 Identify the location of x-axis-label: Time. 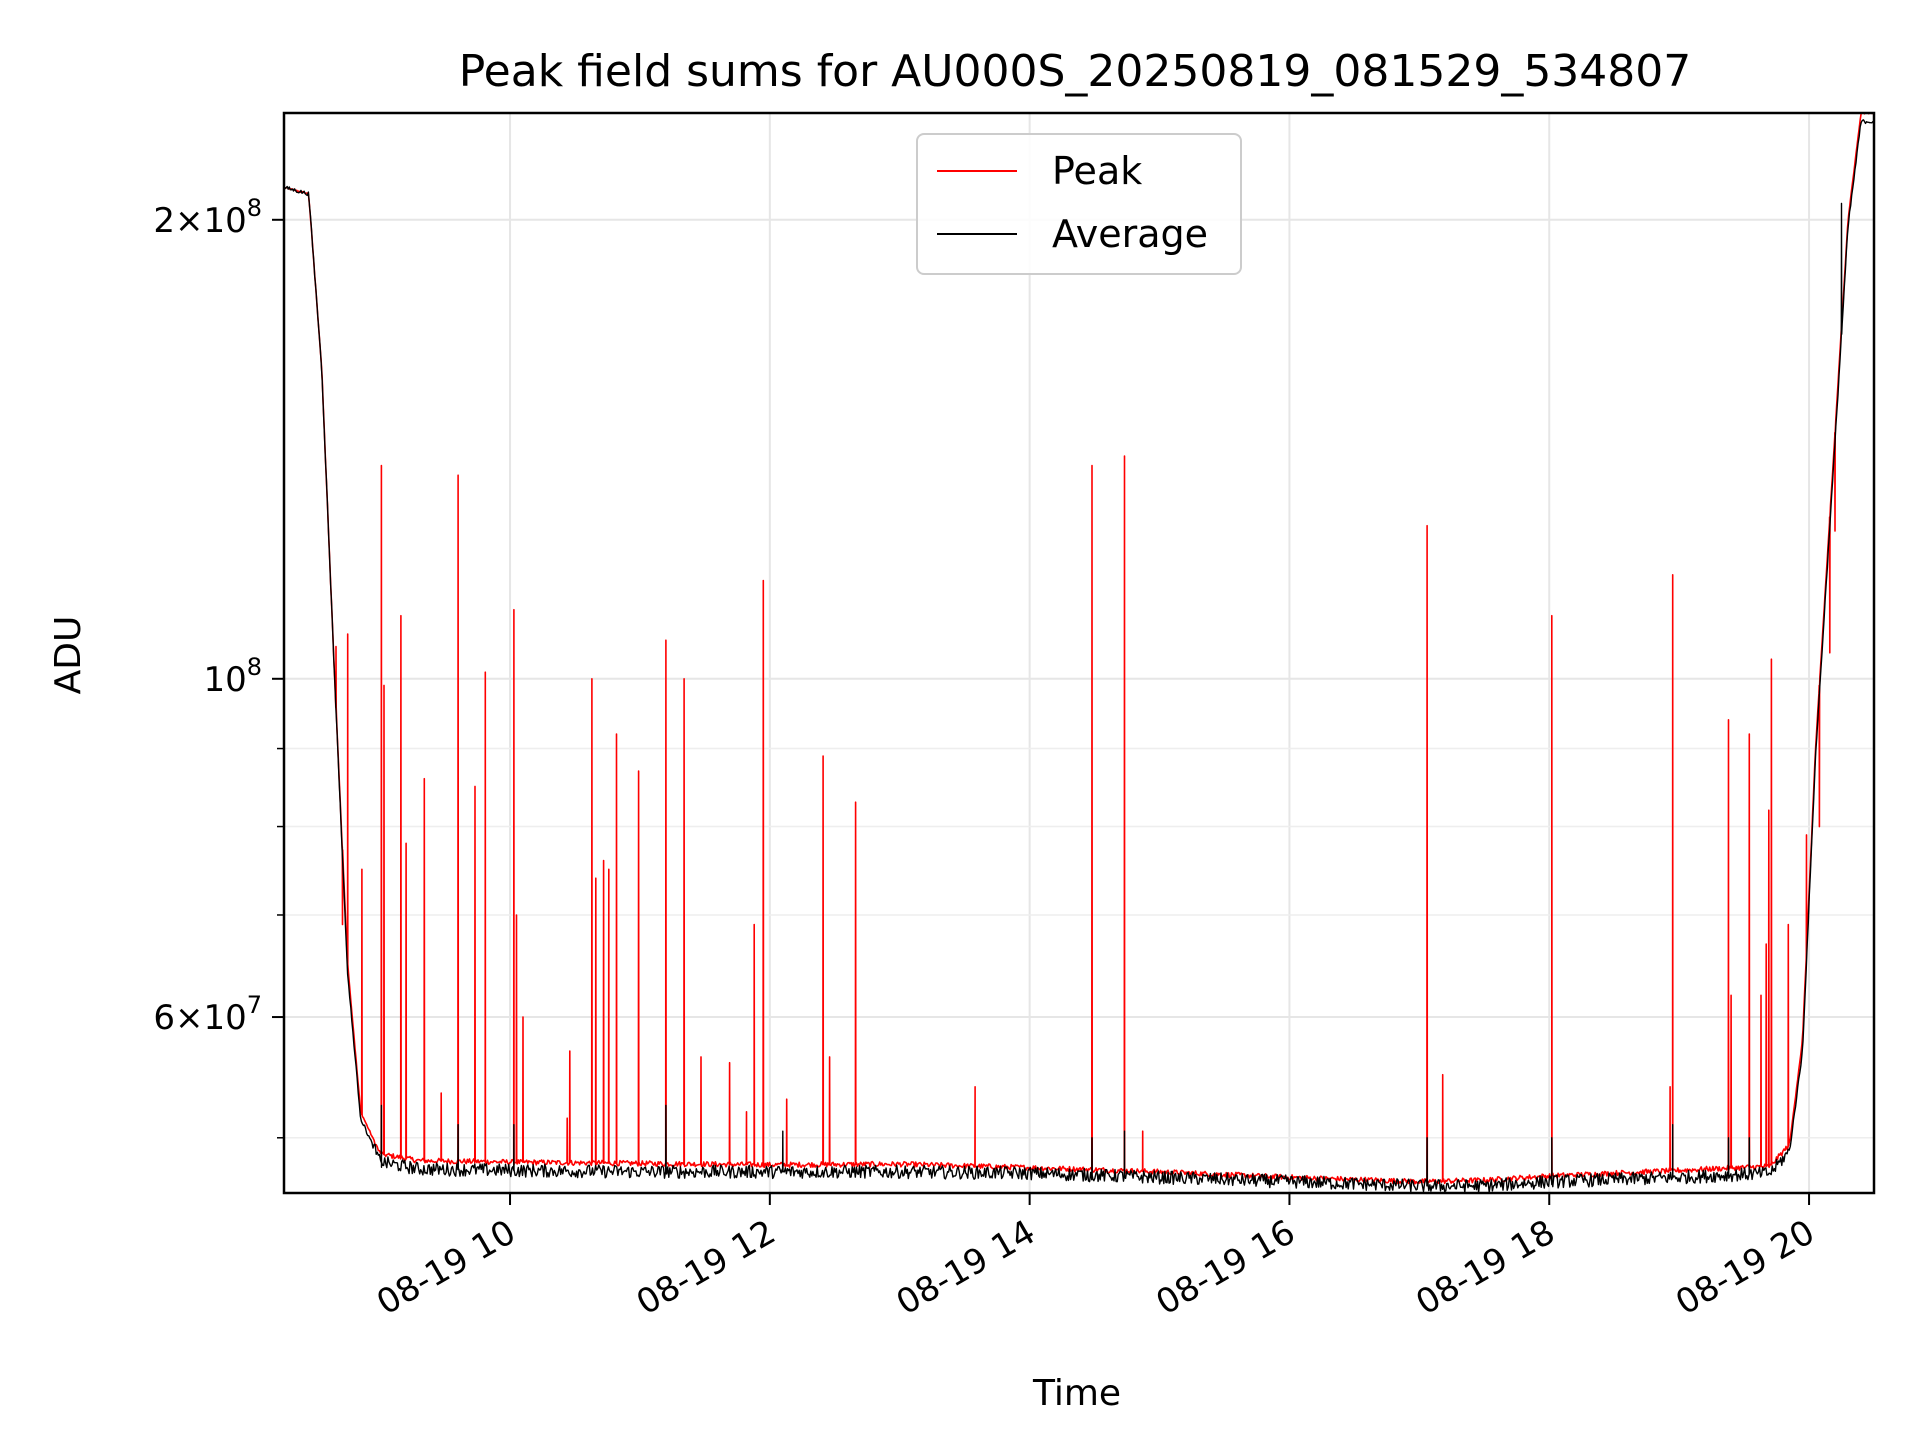
(1076, 1393).